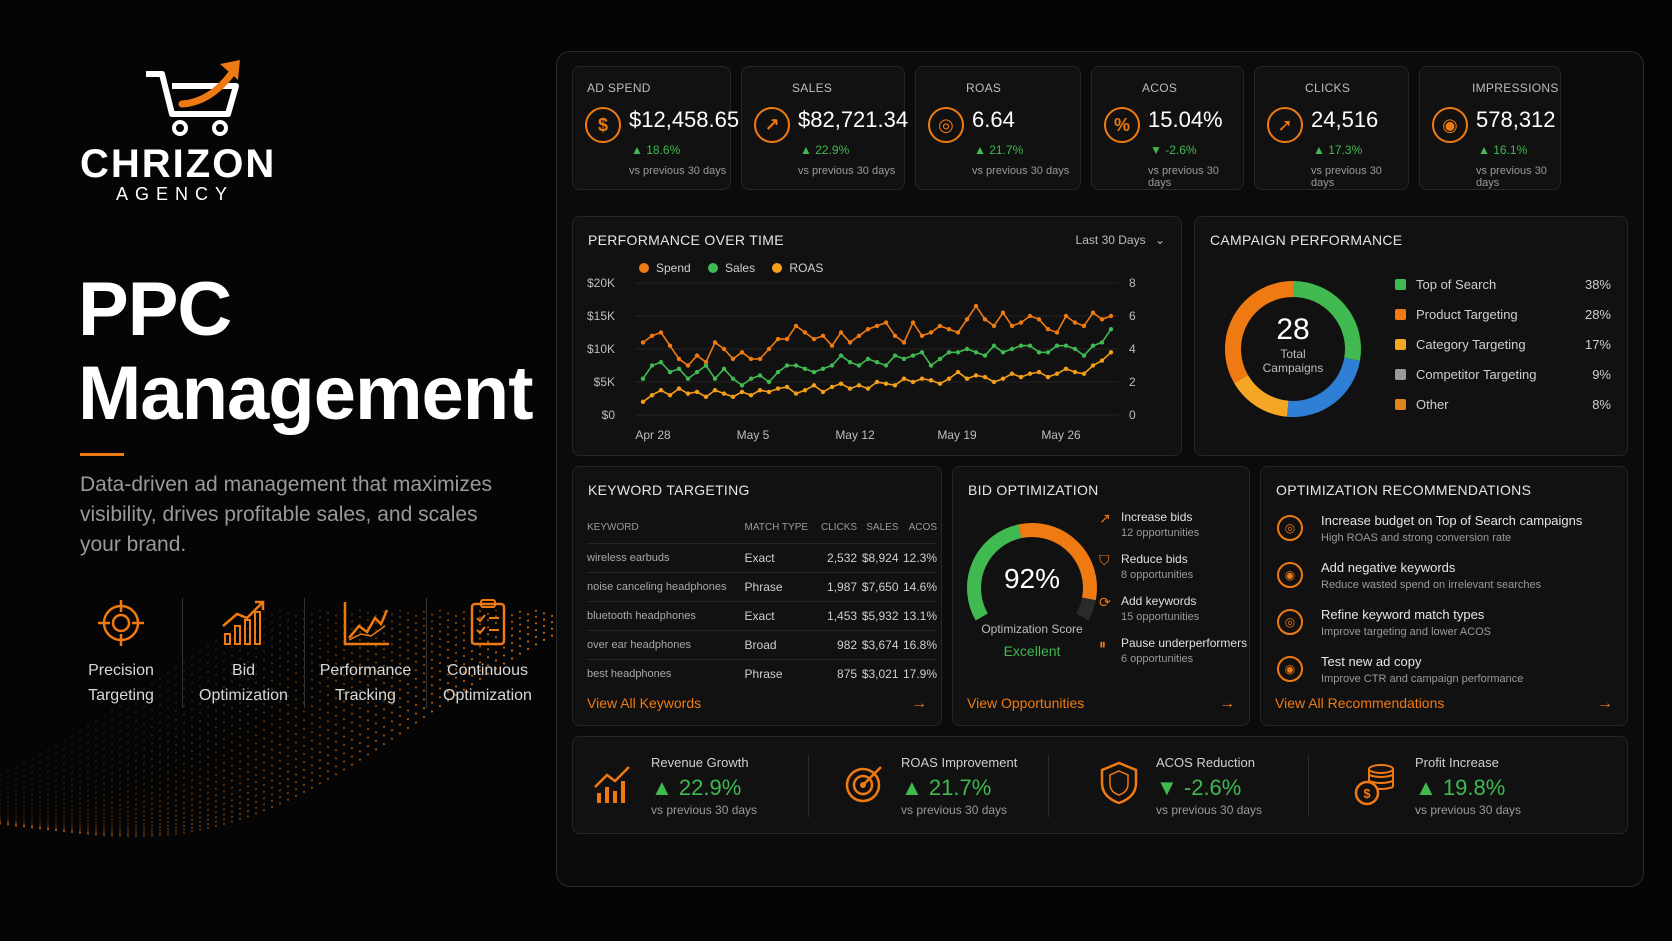 This screenshot has height=941, width=1672. I want to click on view-opportunities-link: View Opportunities, so click(1026, 703).